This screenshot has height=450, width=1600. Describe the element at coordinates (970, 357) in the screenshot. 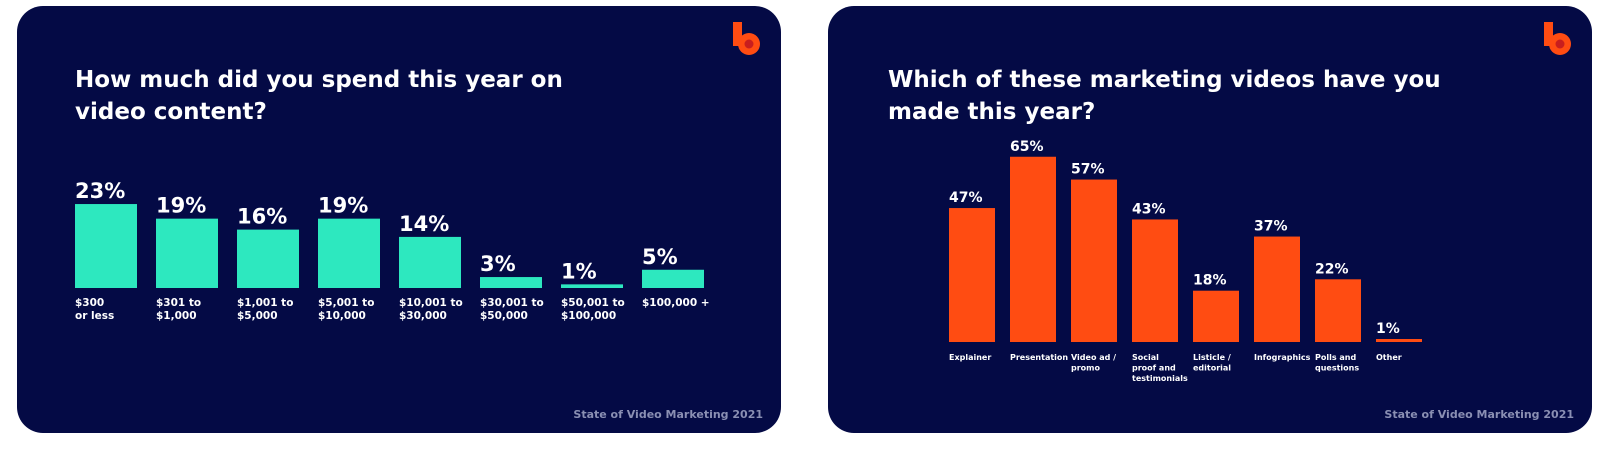

I see `category-label-0: Explainer` at that location.